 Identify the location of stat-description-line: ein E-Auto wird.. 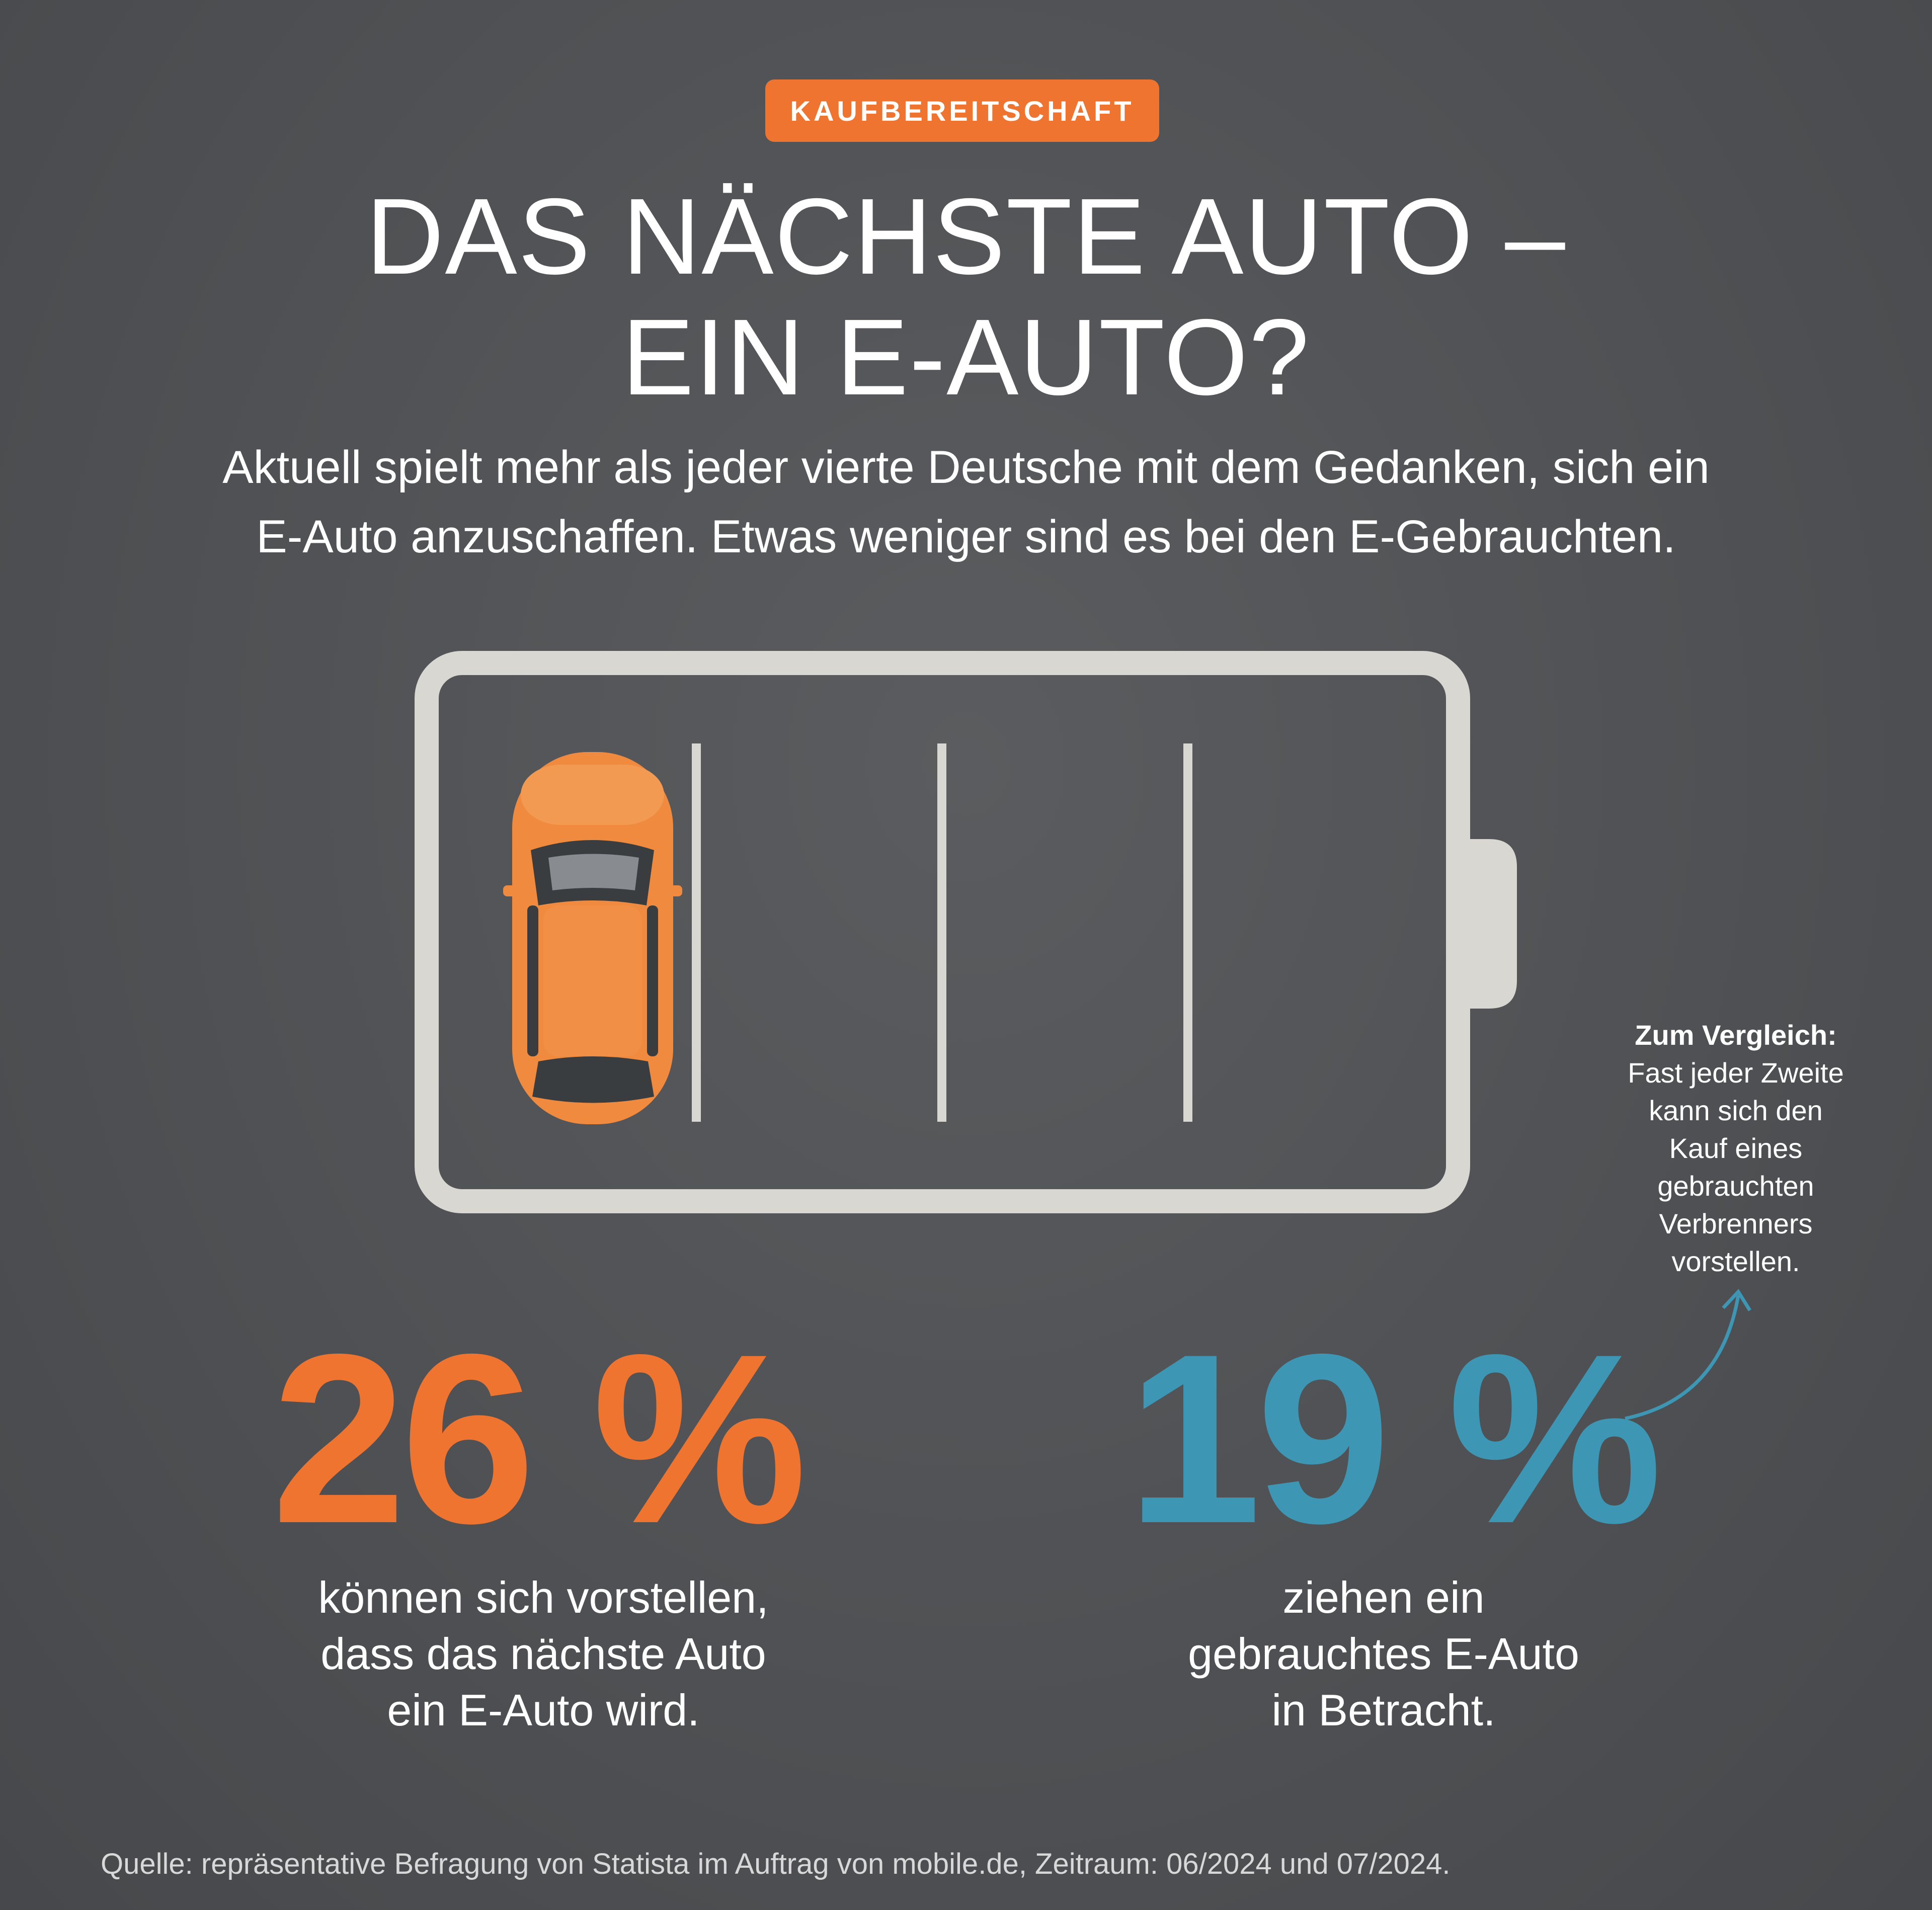
(543, 1710).